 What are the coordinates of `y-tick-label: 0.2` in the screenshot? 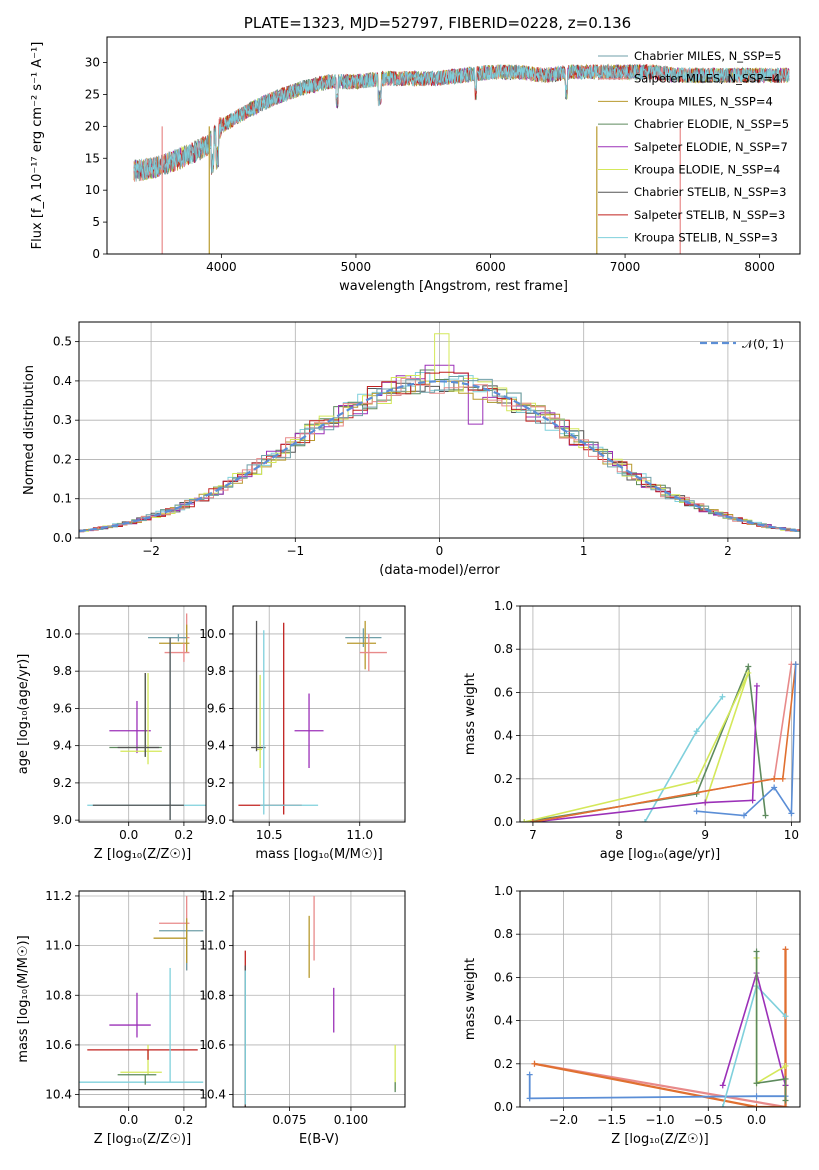 It's located at (62, 459).